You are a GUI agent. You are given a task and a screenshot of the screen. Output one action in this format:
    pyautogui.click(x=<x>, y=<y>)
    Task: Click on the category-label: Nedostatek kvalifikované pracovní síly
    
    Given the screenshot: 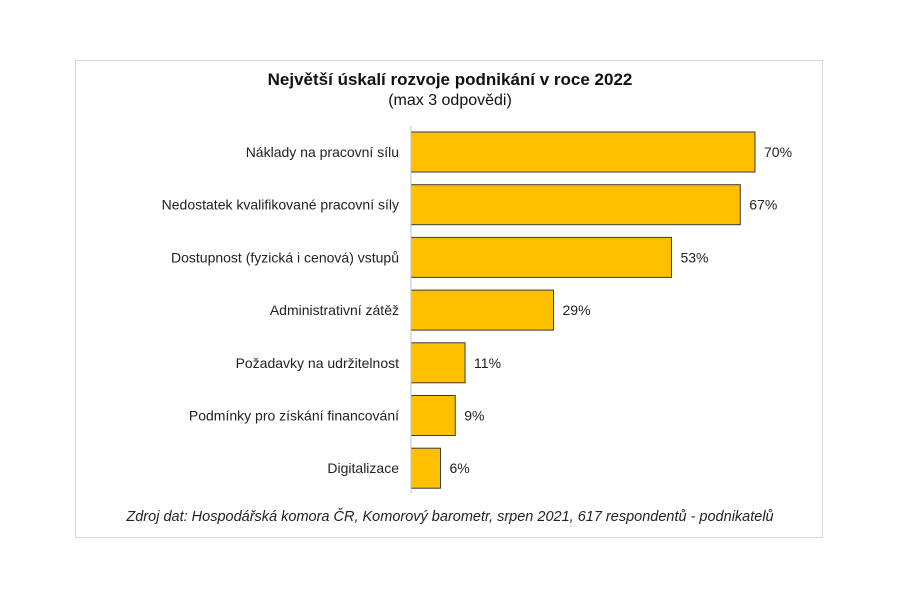 What is the action you would take?
    pyautogui.click(x=280, y=205)
    